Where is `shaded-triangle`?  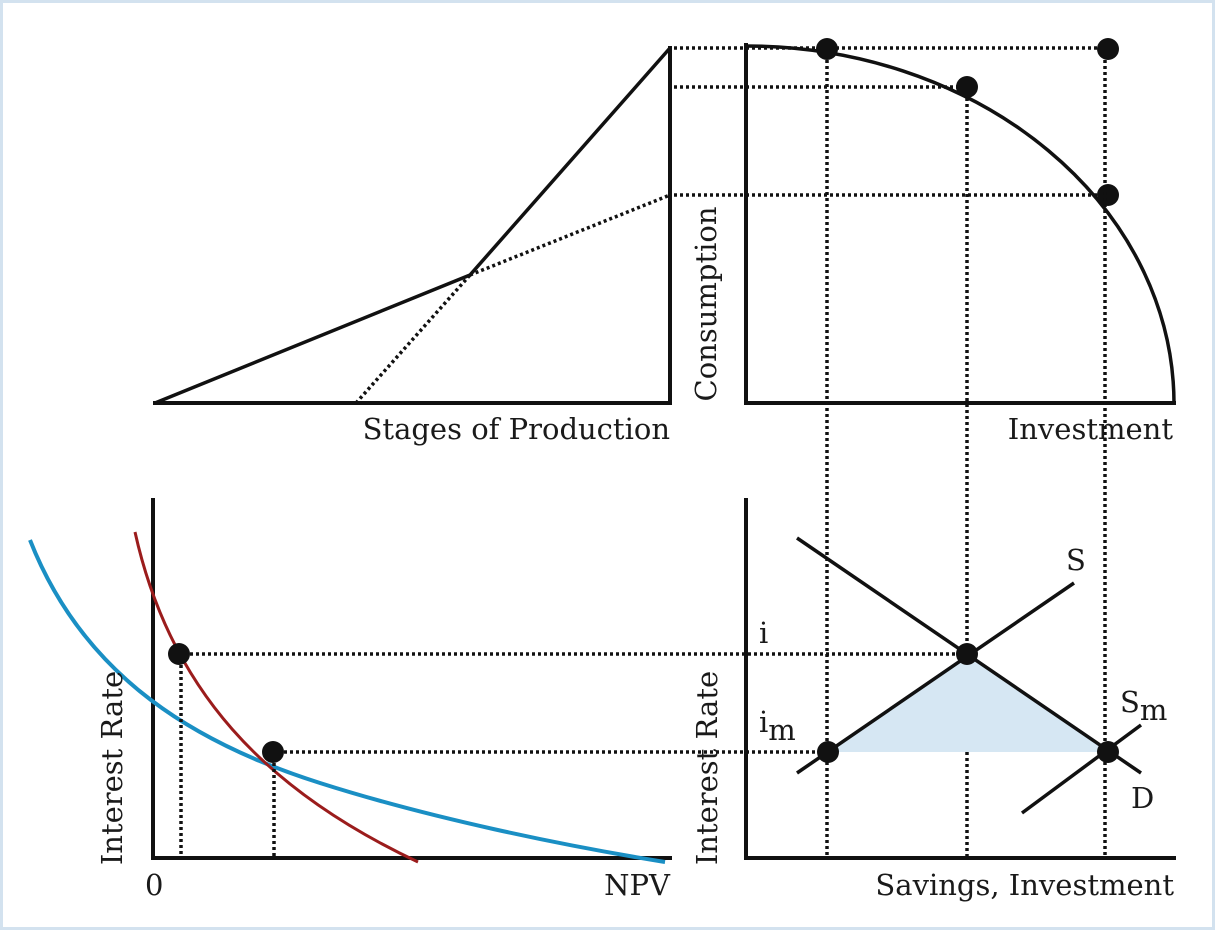 shaded-triangle is located at coordinates (967, 703).